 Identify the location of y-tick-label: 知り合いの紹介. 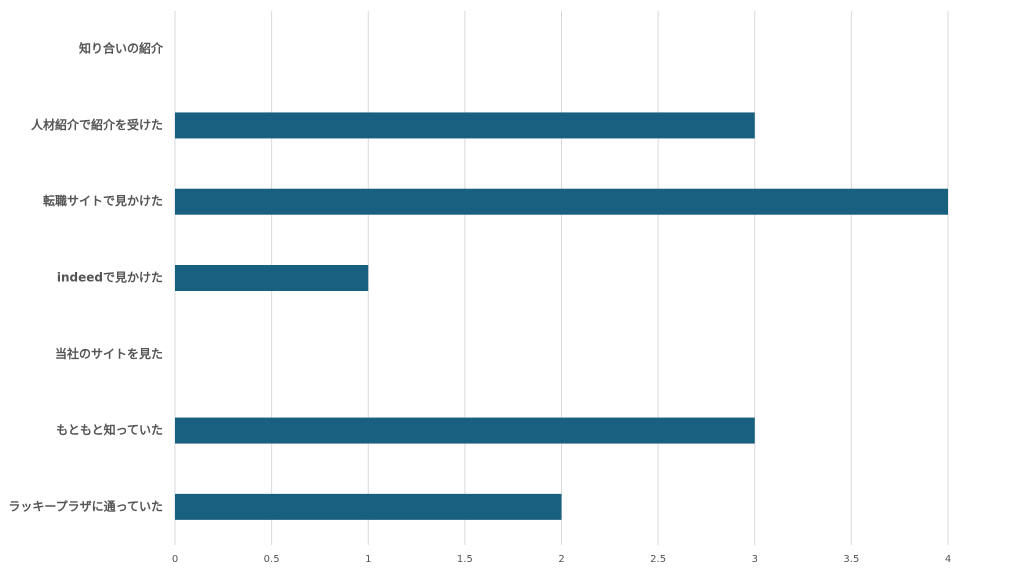
(121, 48).